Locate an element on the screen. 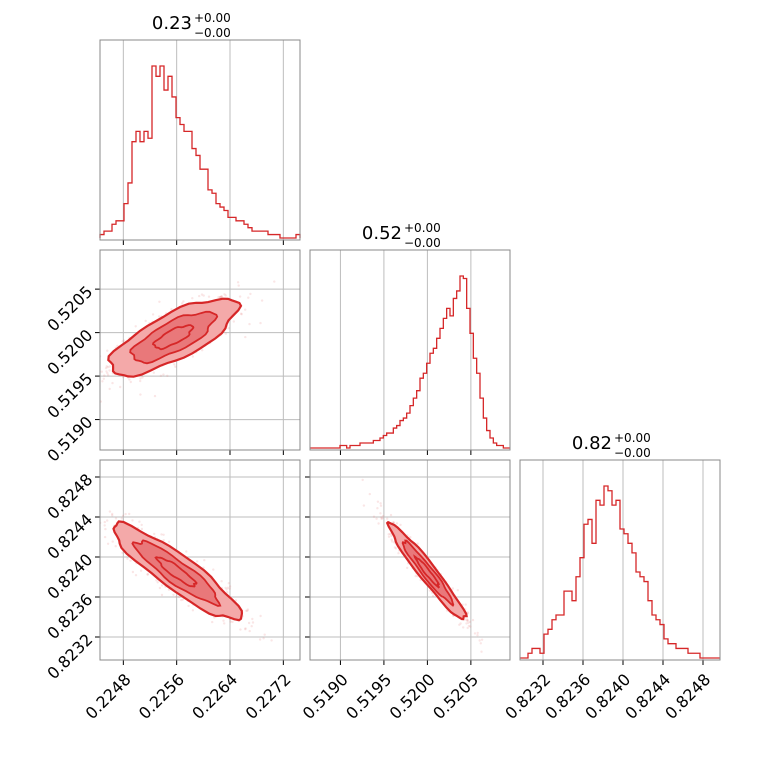  panel-title: 0.82 +0.00−0.00 is located at coordinates (611, 445).